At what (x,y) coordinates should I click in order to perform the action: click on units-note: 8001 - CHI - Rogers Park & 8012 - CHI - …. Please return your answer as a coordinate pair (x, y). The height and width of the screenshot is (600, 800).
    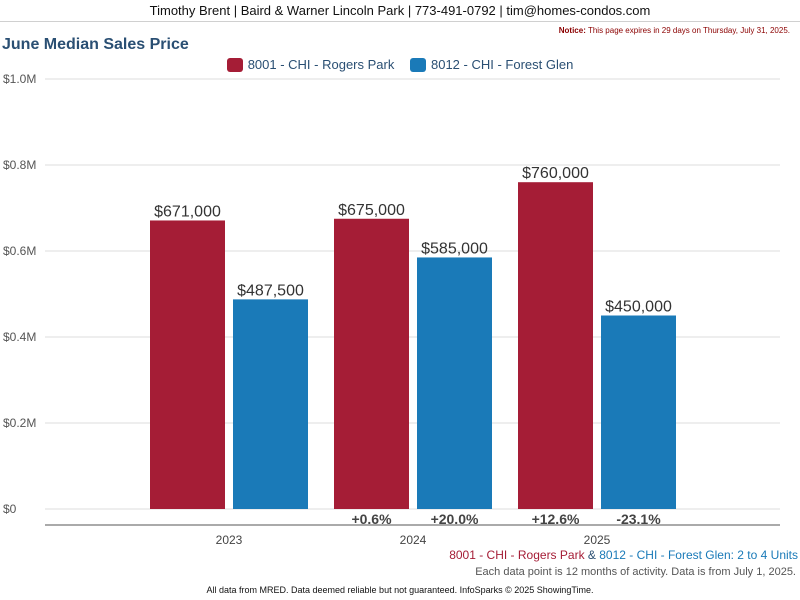
    Looking at the image, I should click on (623, 555).